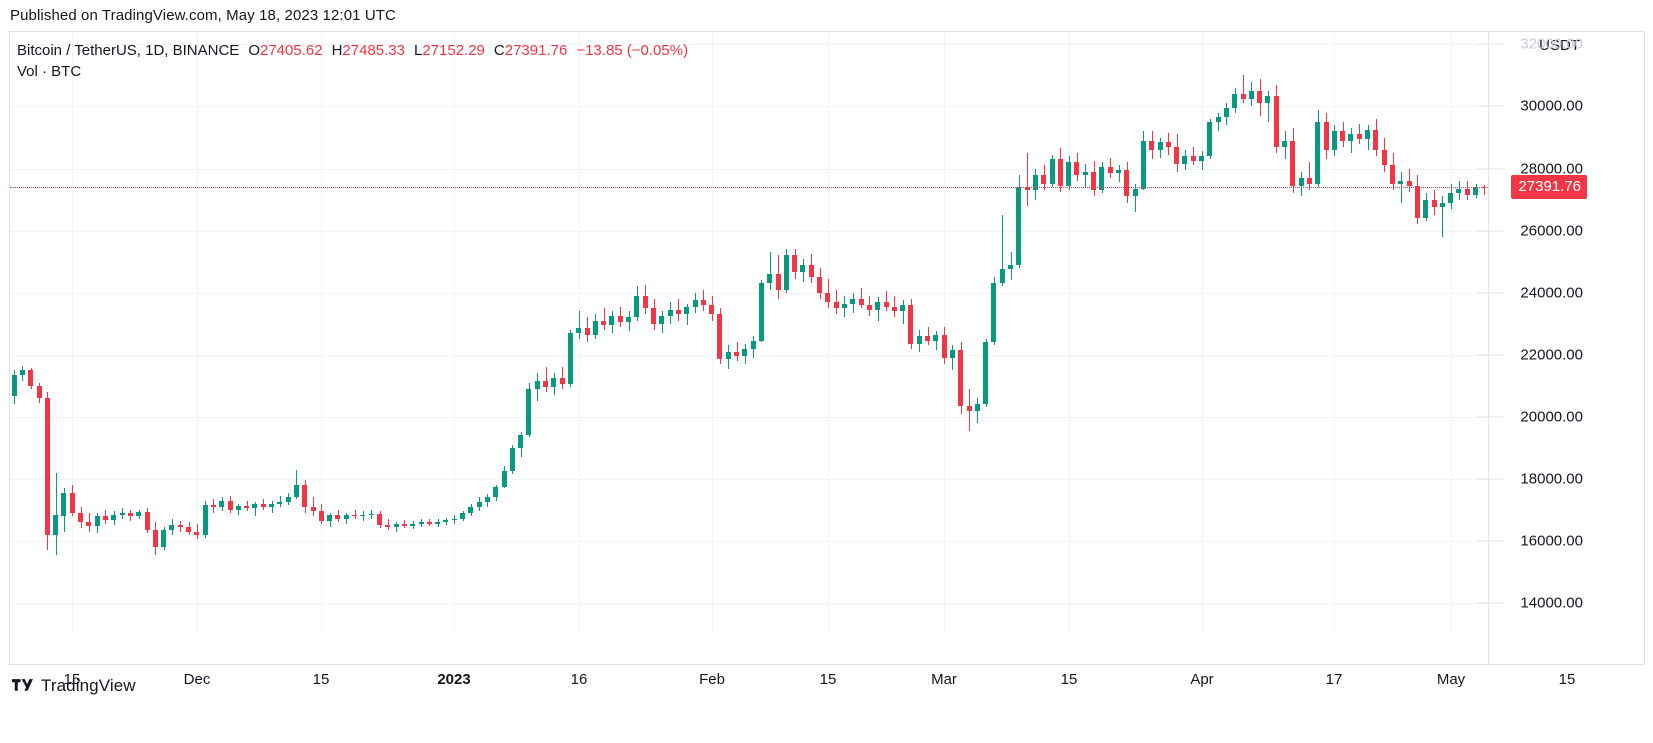 The width and height of the screenshot is (1653, 743). Describe the element at coordinates (1551, 169) in the screenshot. I see `price-tick-label: 28000.00` at that location.